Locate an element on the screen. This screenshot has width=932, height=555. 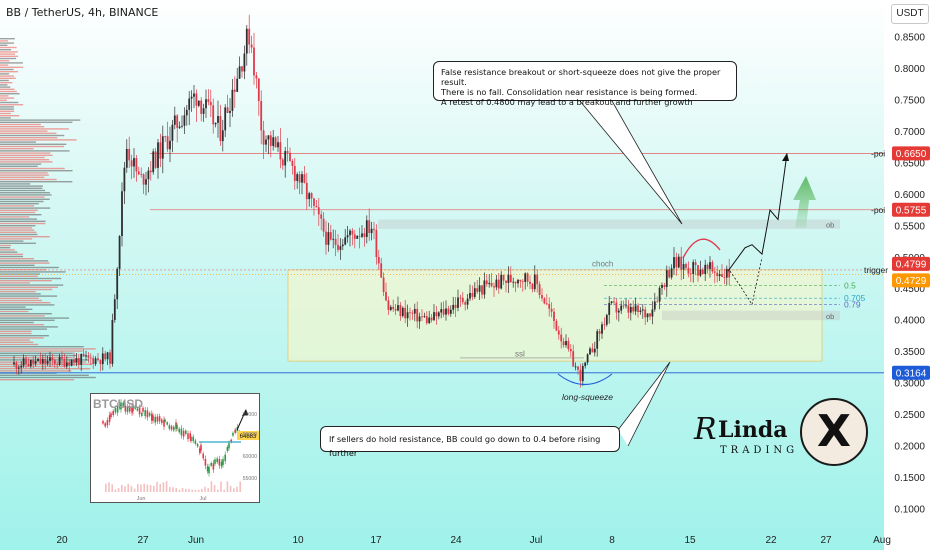
ob-zone-upper is located at coordinates (609, 224).